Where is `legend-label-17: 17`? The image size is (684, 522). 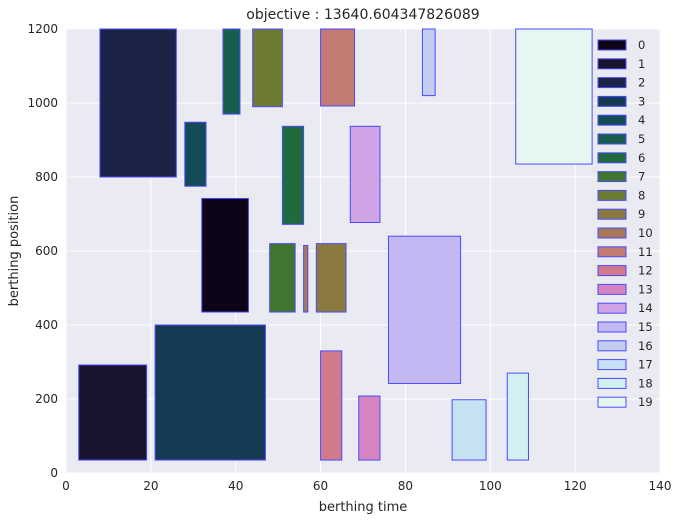 legend-label-17: 17 is located at coordinates (645, 365).